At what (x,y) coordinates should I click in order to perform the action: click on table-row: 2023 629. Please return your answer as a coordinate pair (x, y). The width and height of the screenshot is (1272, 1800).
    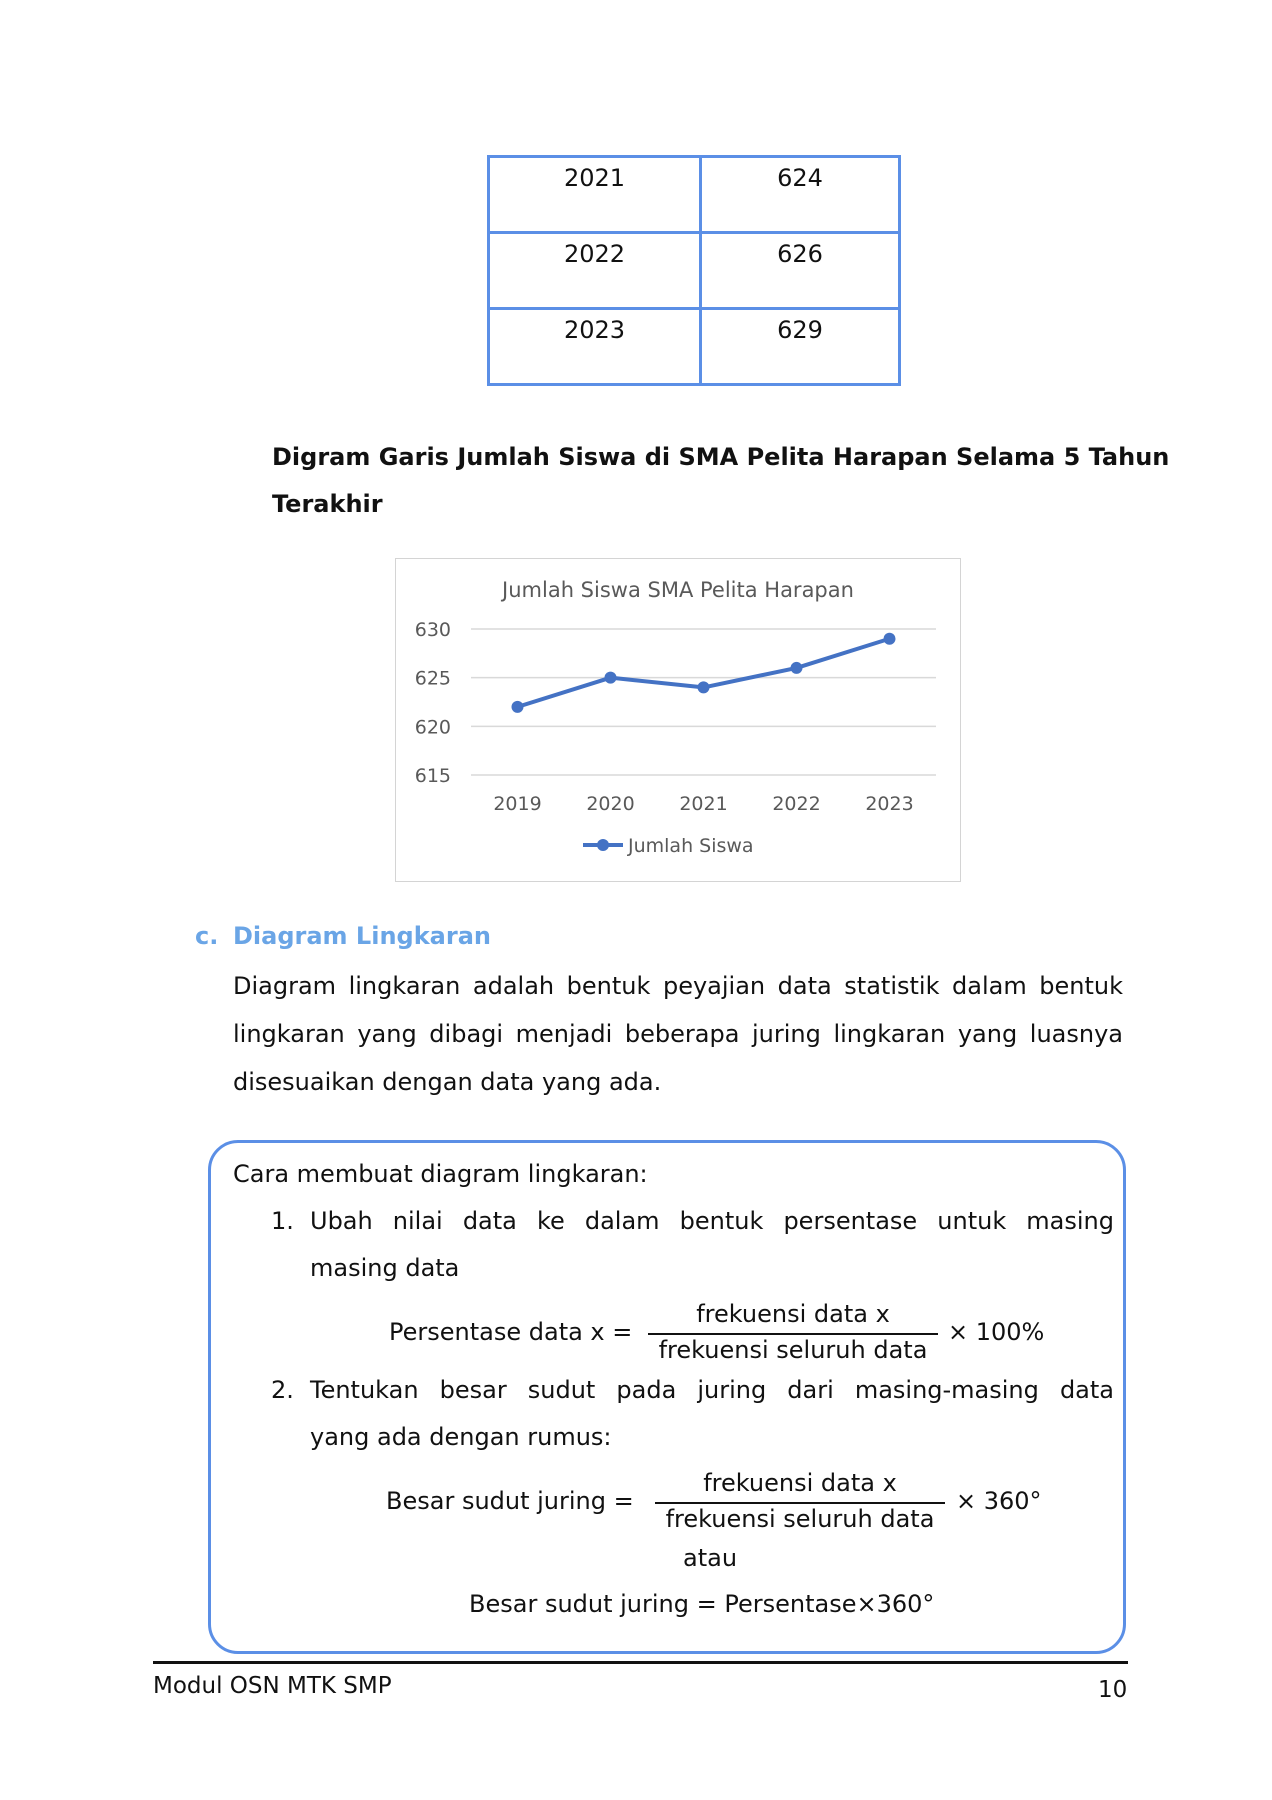
    Looking at the image, I should click on (694, 346).